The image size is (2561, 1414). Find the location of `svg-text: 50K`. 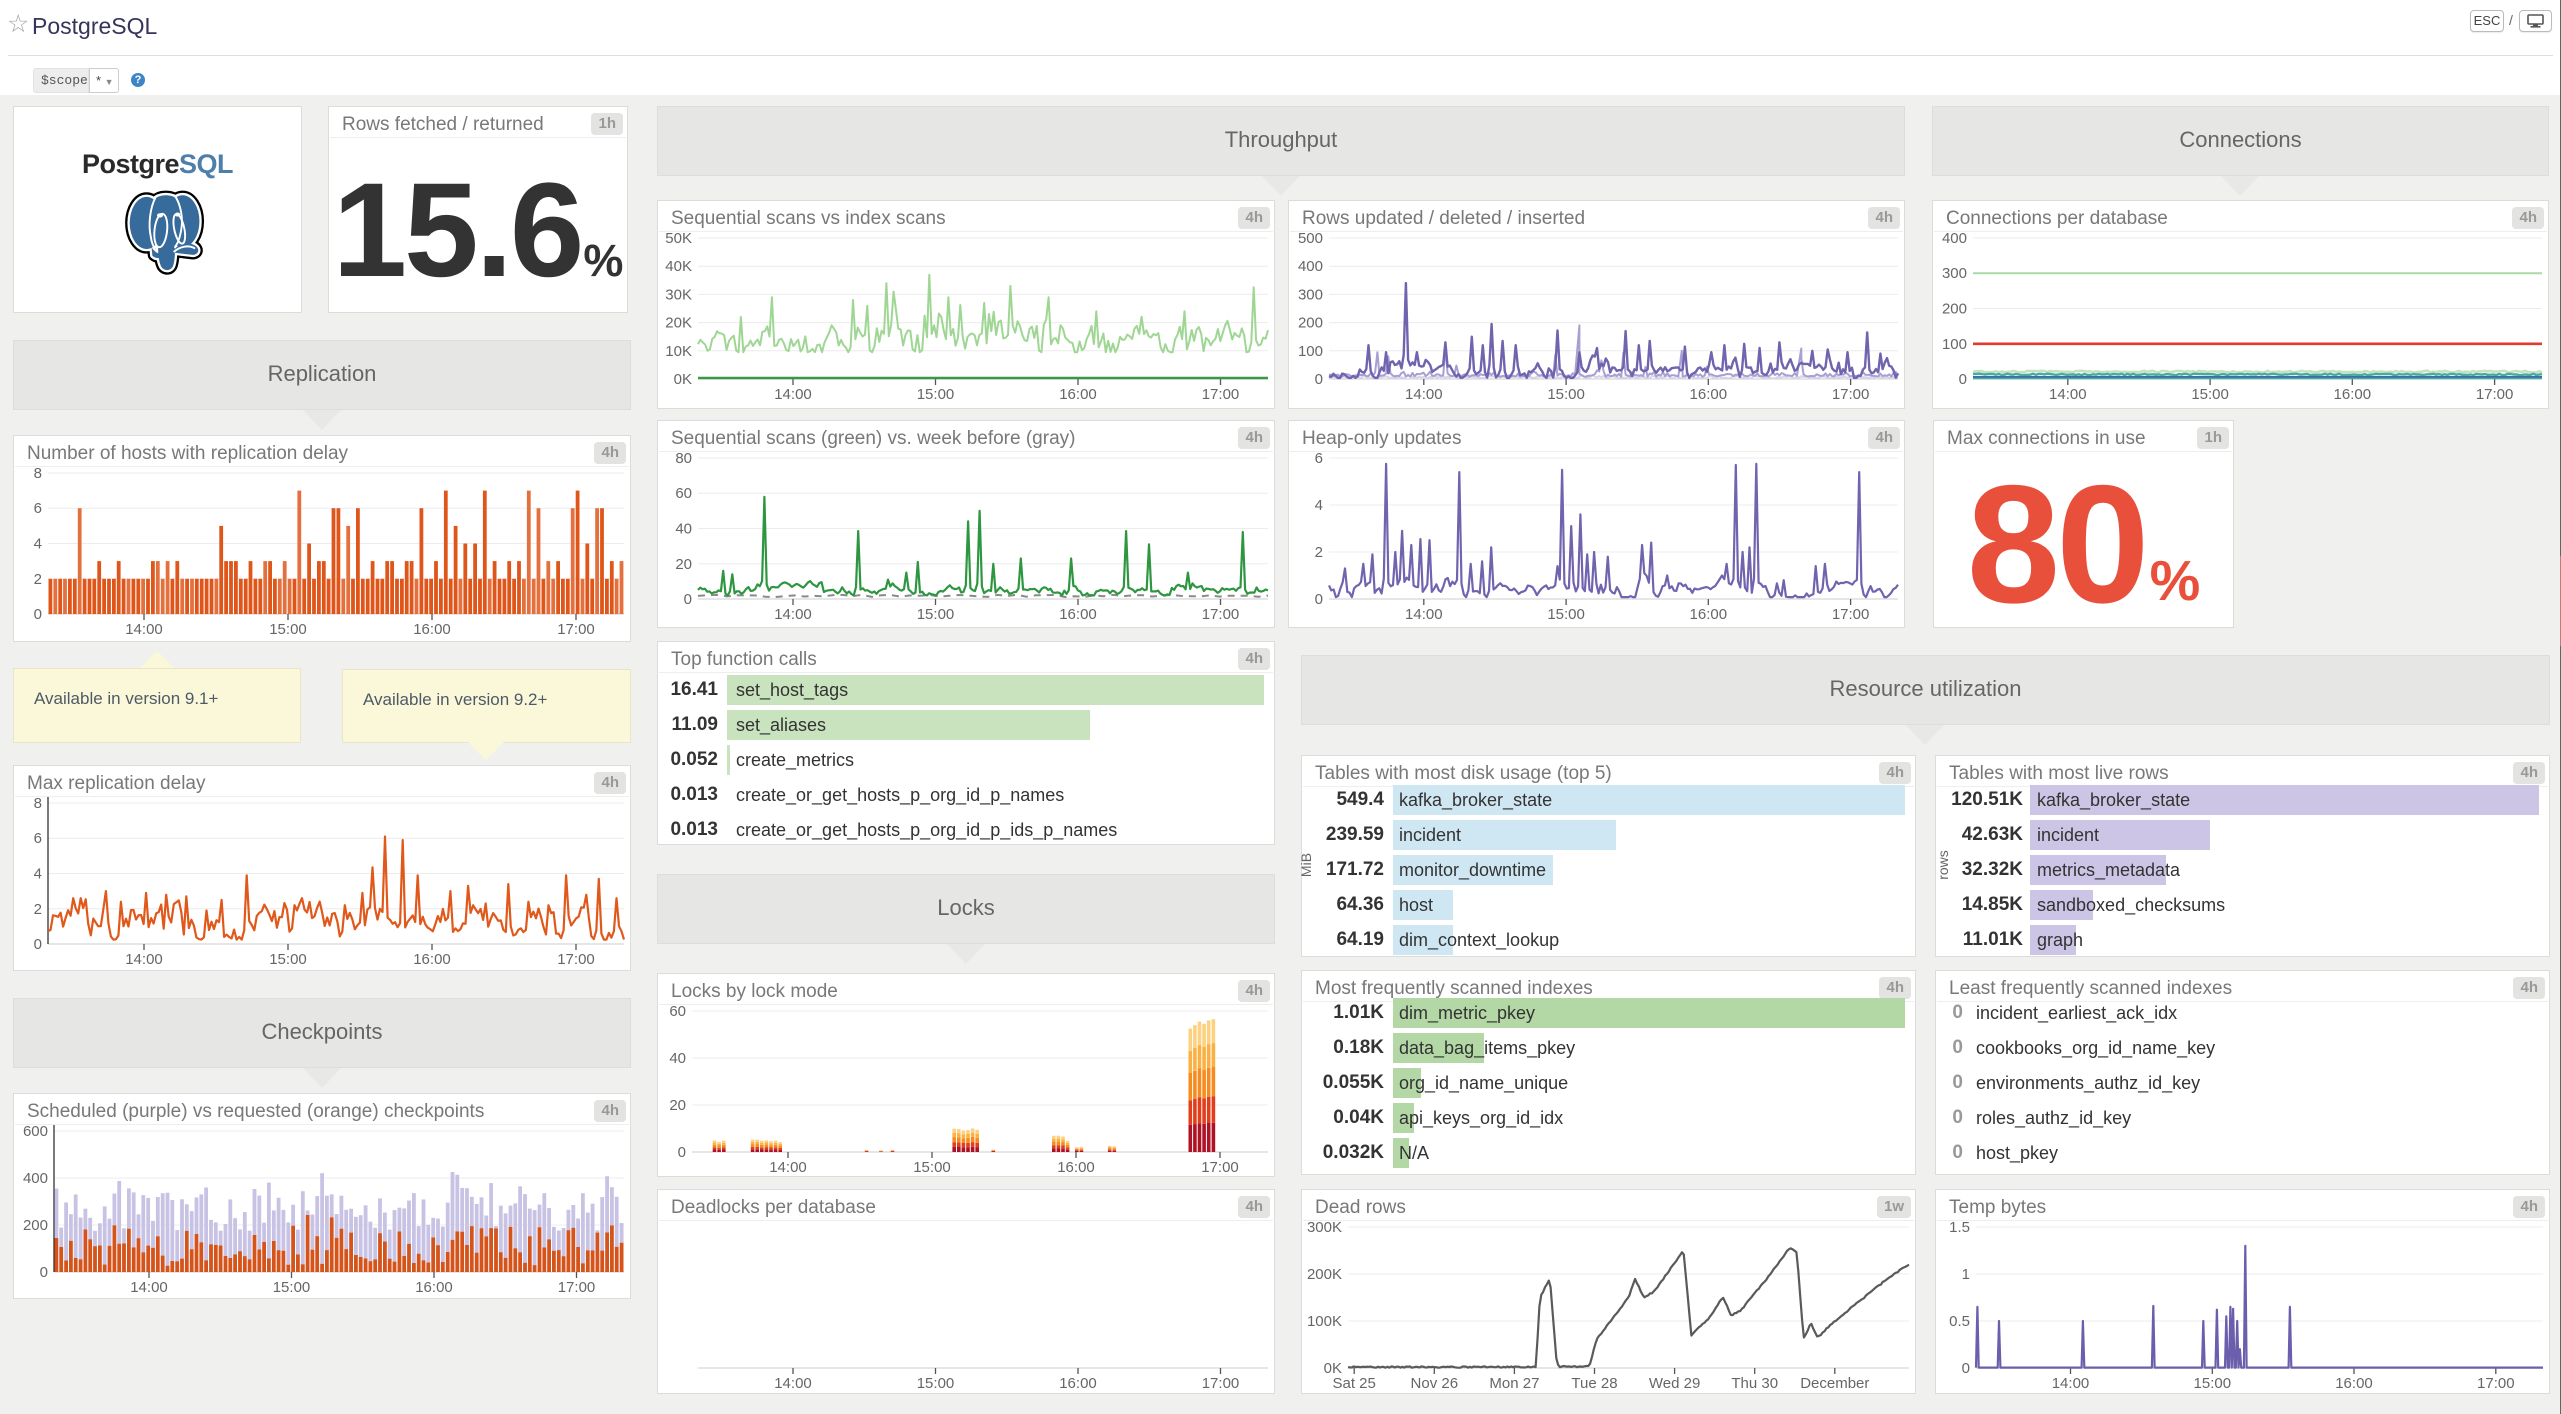

svg-text: 50K is located at coordinates (678, 238).